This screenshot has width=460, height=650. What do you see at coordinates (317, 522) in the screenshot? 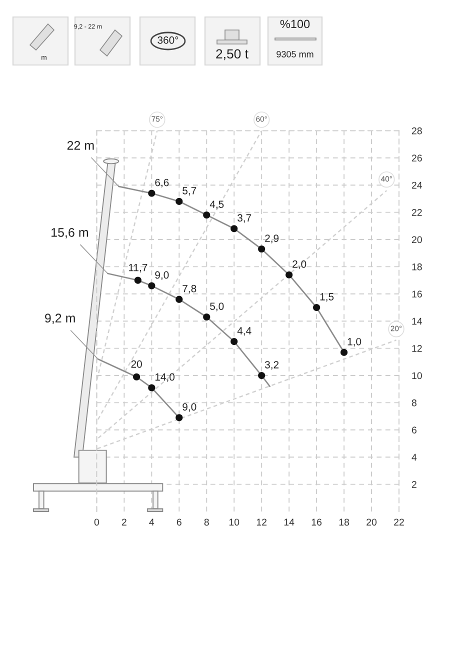
I see `x-tick-label: 16` at bounding box center [317, 522].